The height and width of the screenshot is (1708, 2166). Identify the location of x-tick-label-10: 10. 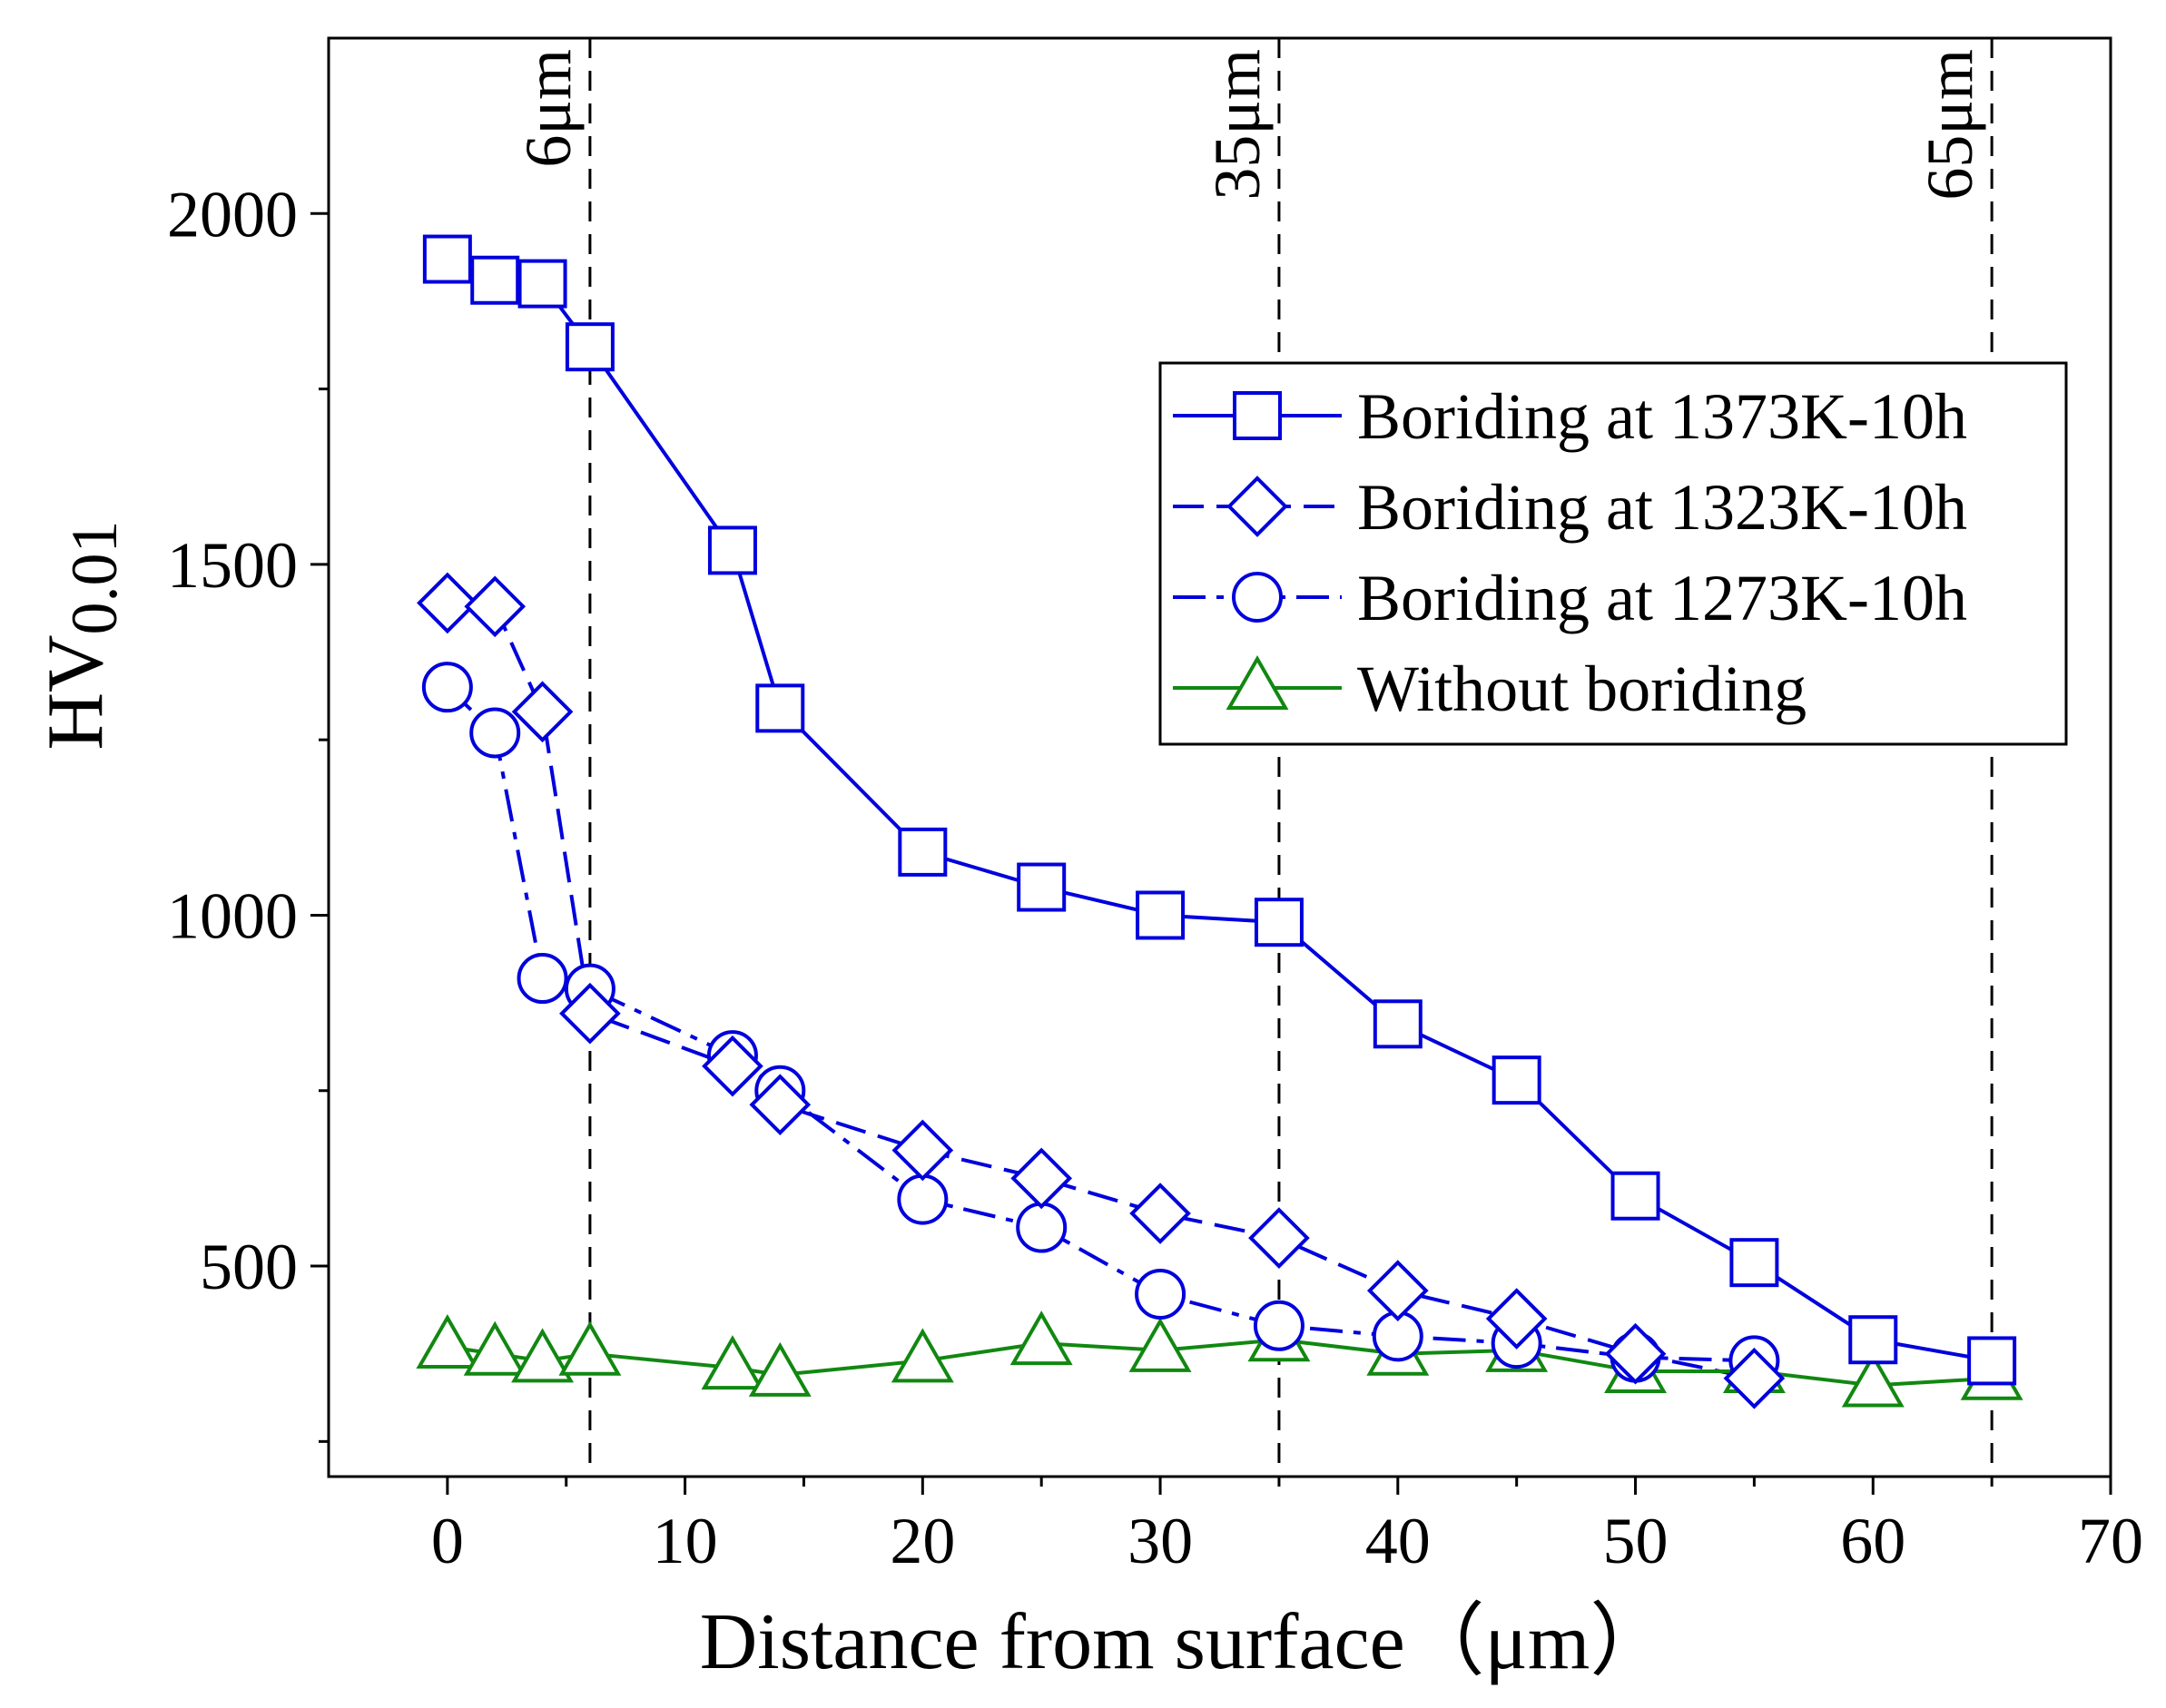
(685, 1541).